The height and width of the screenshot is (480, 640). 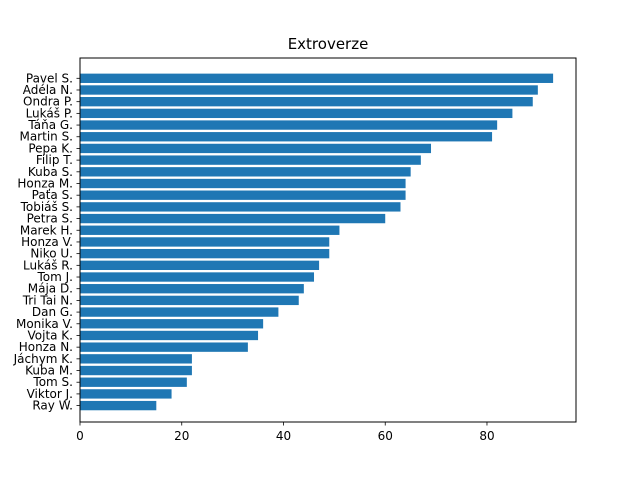 I want to click on y-tick-label: Lukáš R., so click(x=48, y=265).